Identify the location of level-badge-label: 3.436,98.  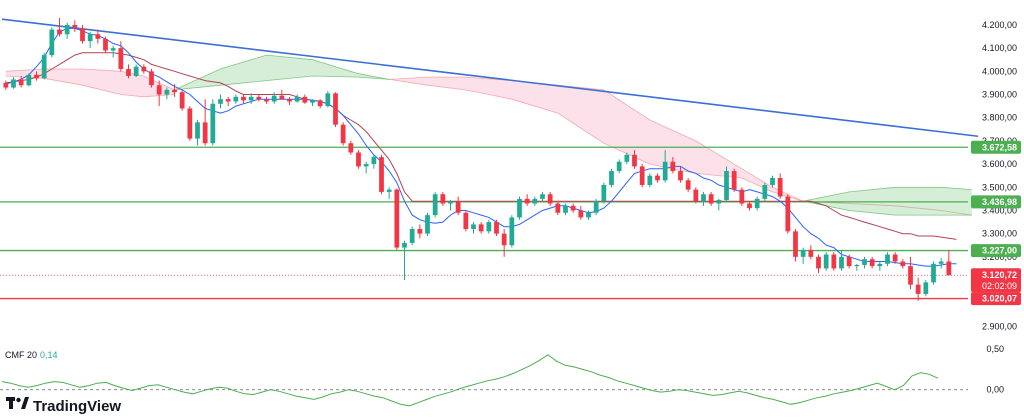
(999, 202).